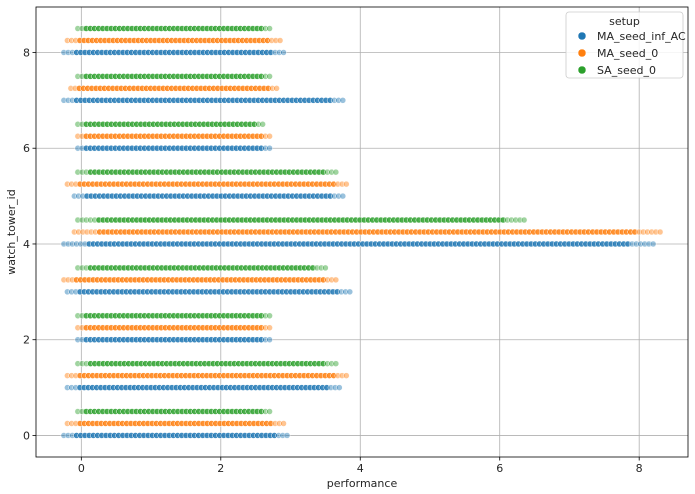 This screenshot has height=494, width=695. Describe the element at coordinates (26, 340) in the screenshot. I see `y-tick-label: 2` at that location.